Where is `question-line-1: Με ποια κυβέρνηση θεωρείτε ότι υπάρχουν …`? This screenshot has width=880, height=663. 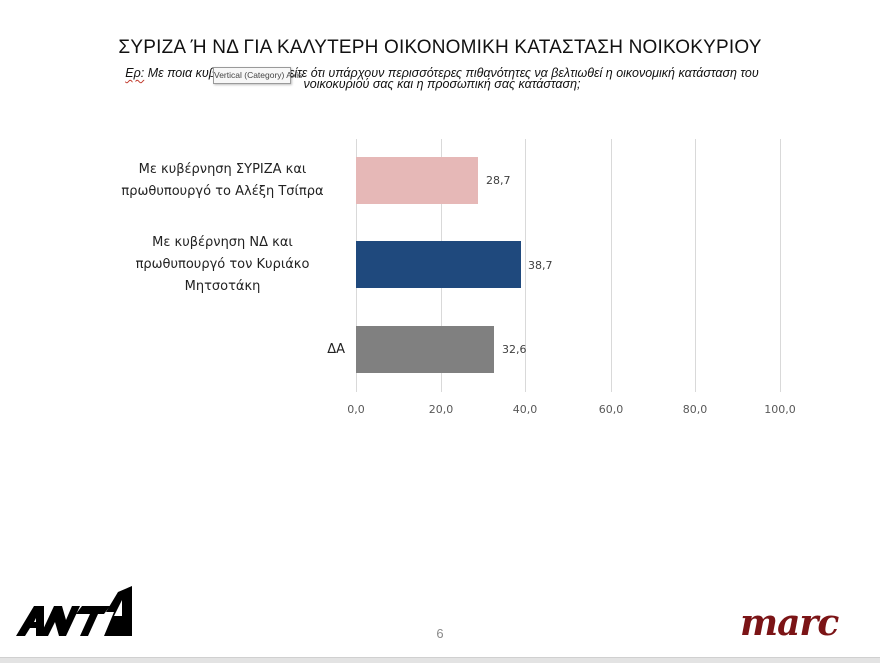
question-line-1: Με ποια κυβέρνηση θεωρείτε ότι υπάρχουν … is located at coordinates (451, 73).